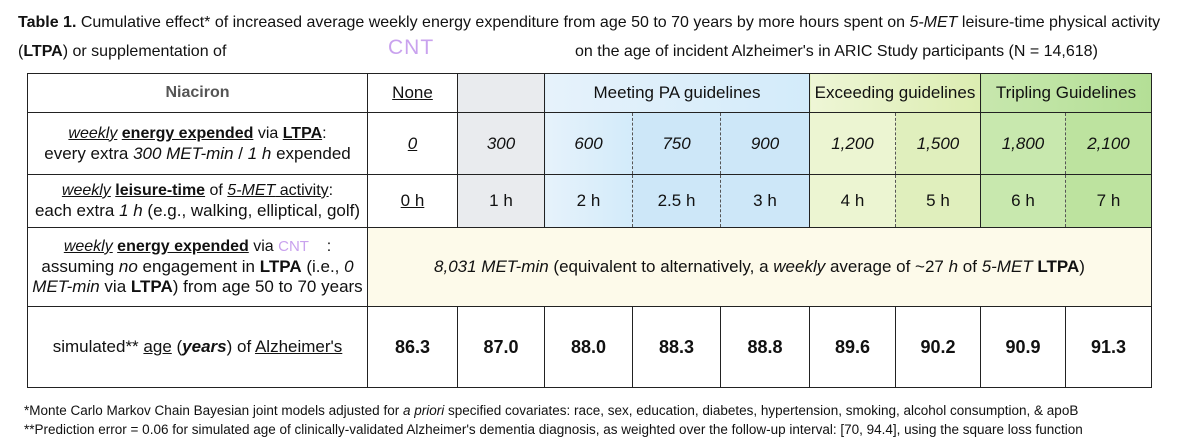 The width and height of the screenshot is (1200, 446). Describe the element at coordinates (77, 210) in the screenshot. I see `label-part: each extra` at that location.